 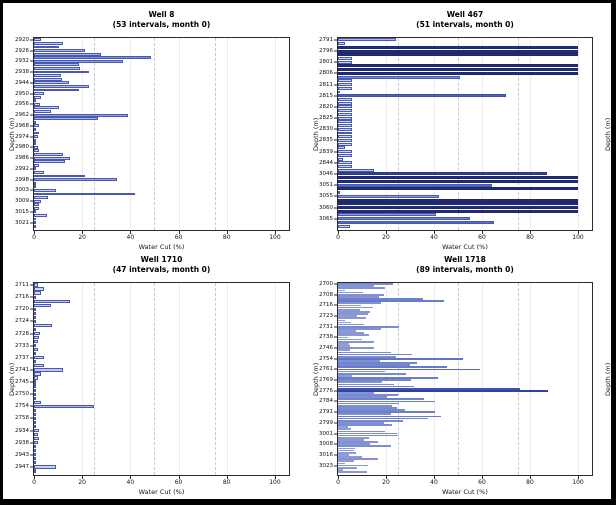 What do you see at coordinates (22, 168) in the screenshot?
I see `y-tick-label: 2992` at bounding box center [22, 168].